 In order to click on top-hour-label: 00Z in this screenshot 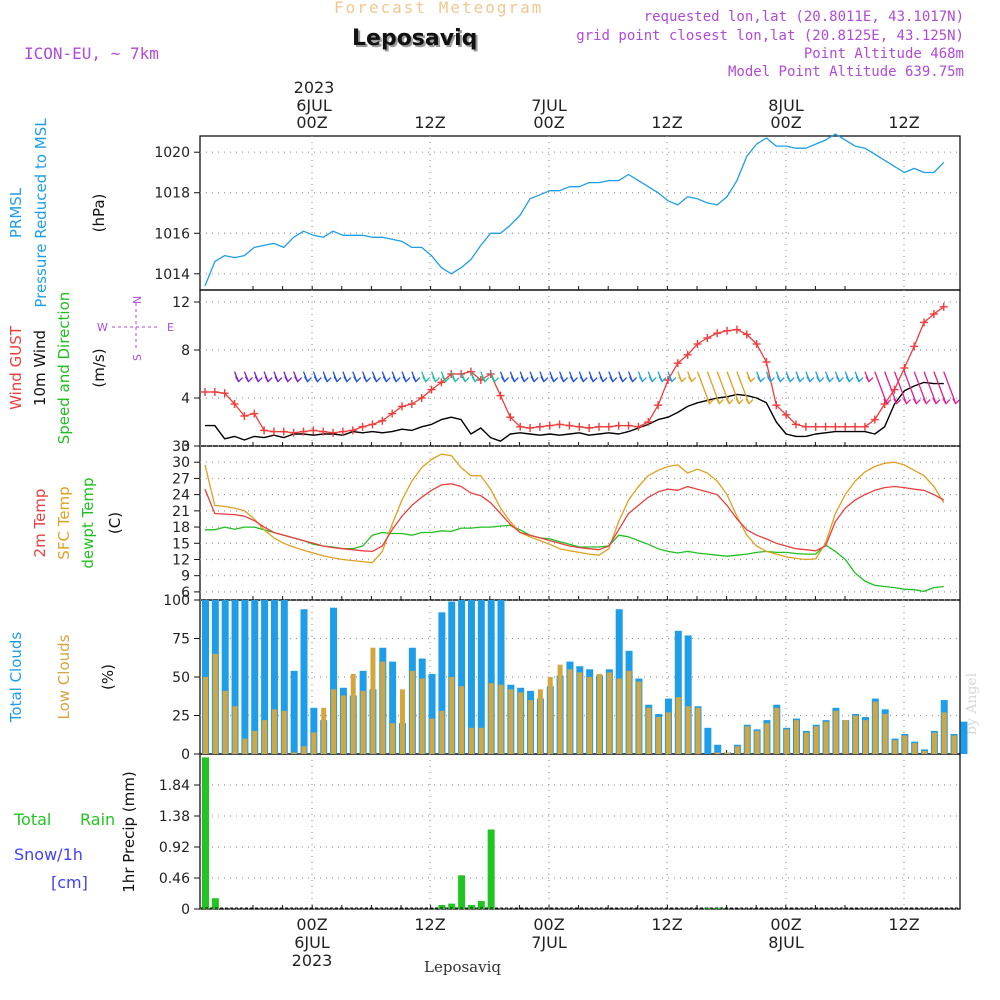, I will do `click(311, 122)`.